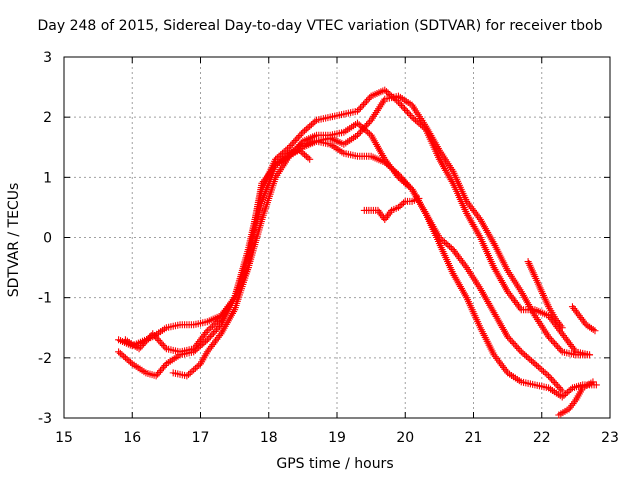  I want to click on y-tick-label: -3, so click(45, 419).